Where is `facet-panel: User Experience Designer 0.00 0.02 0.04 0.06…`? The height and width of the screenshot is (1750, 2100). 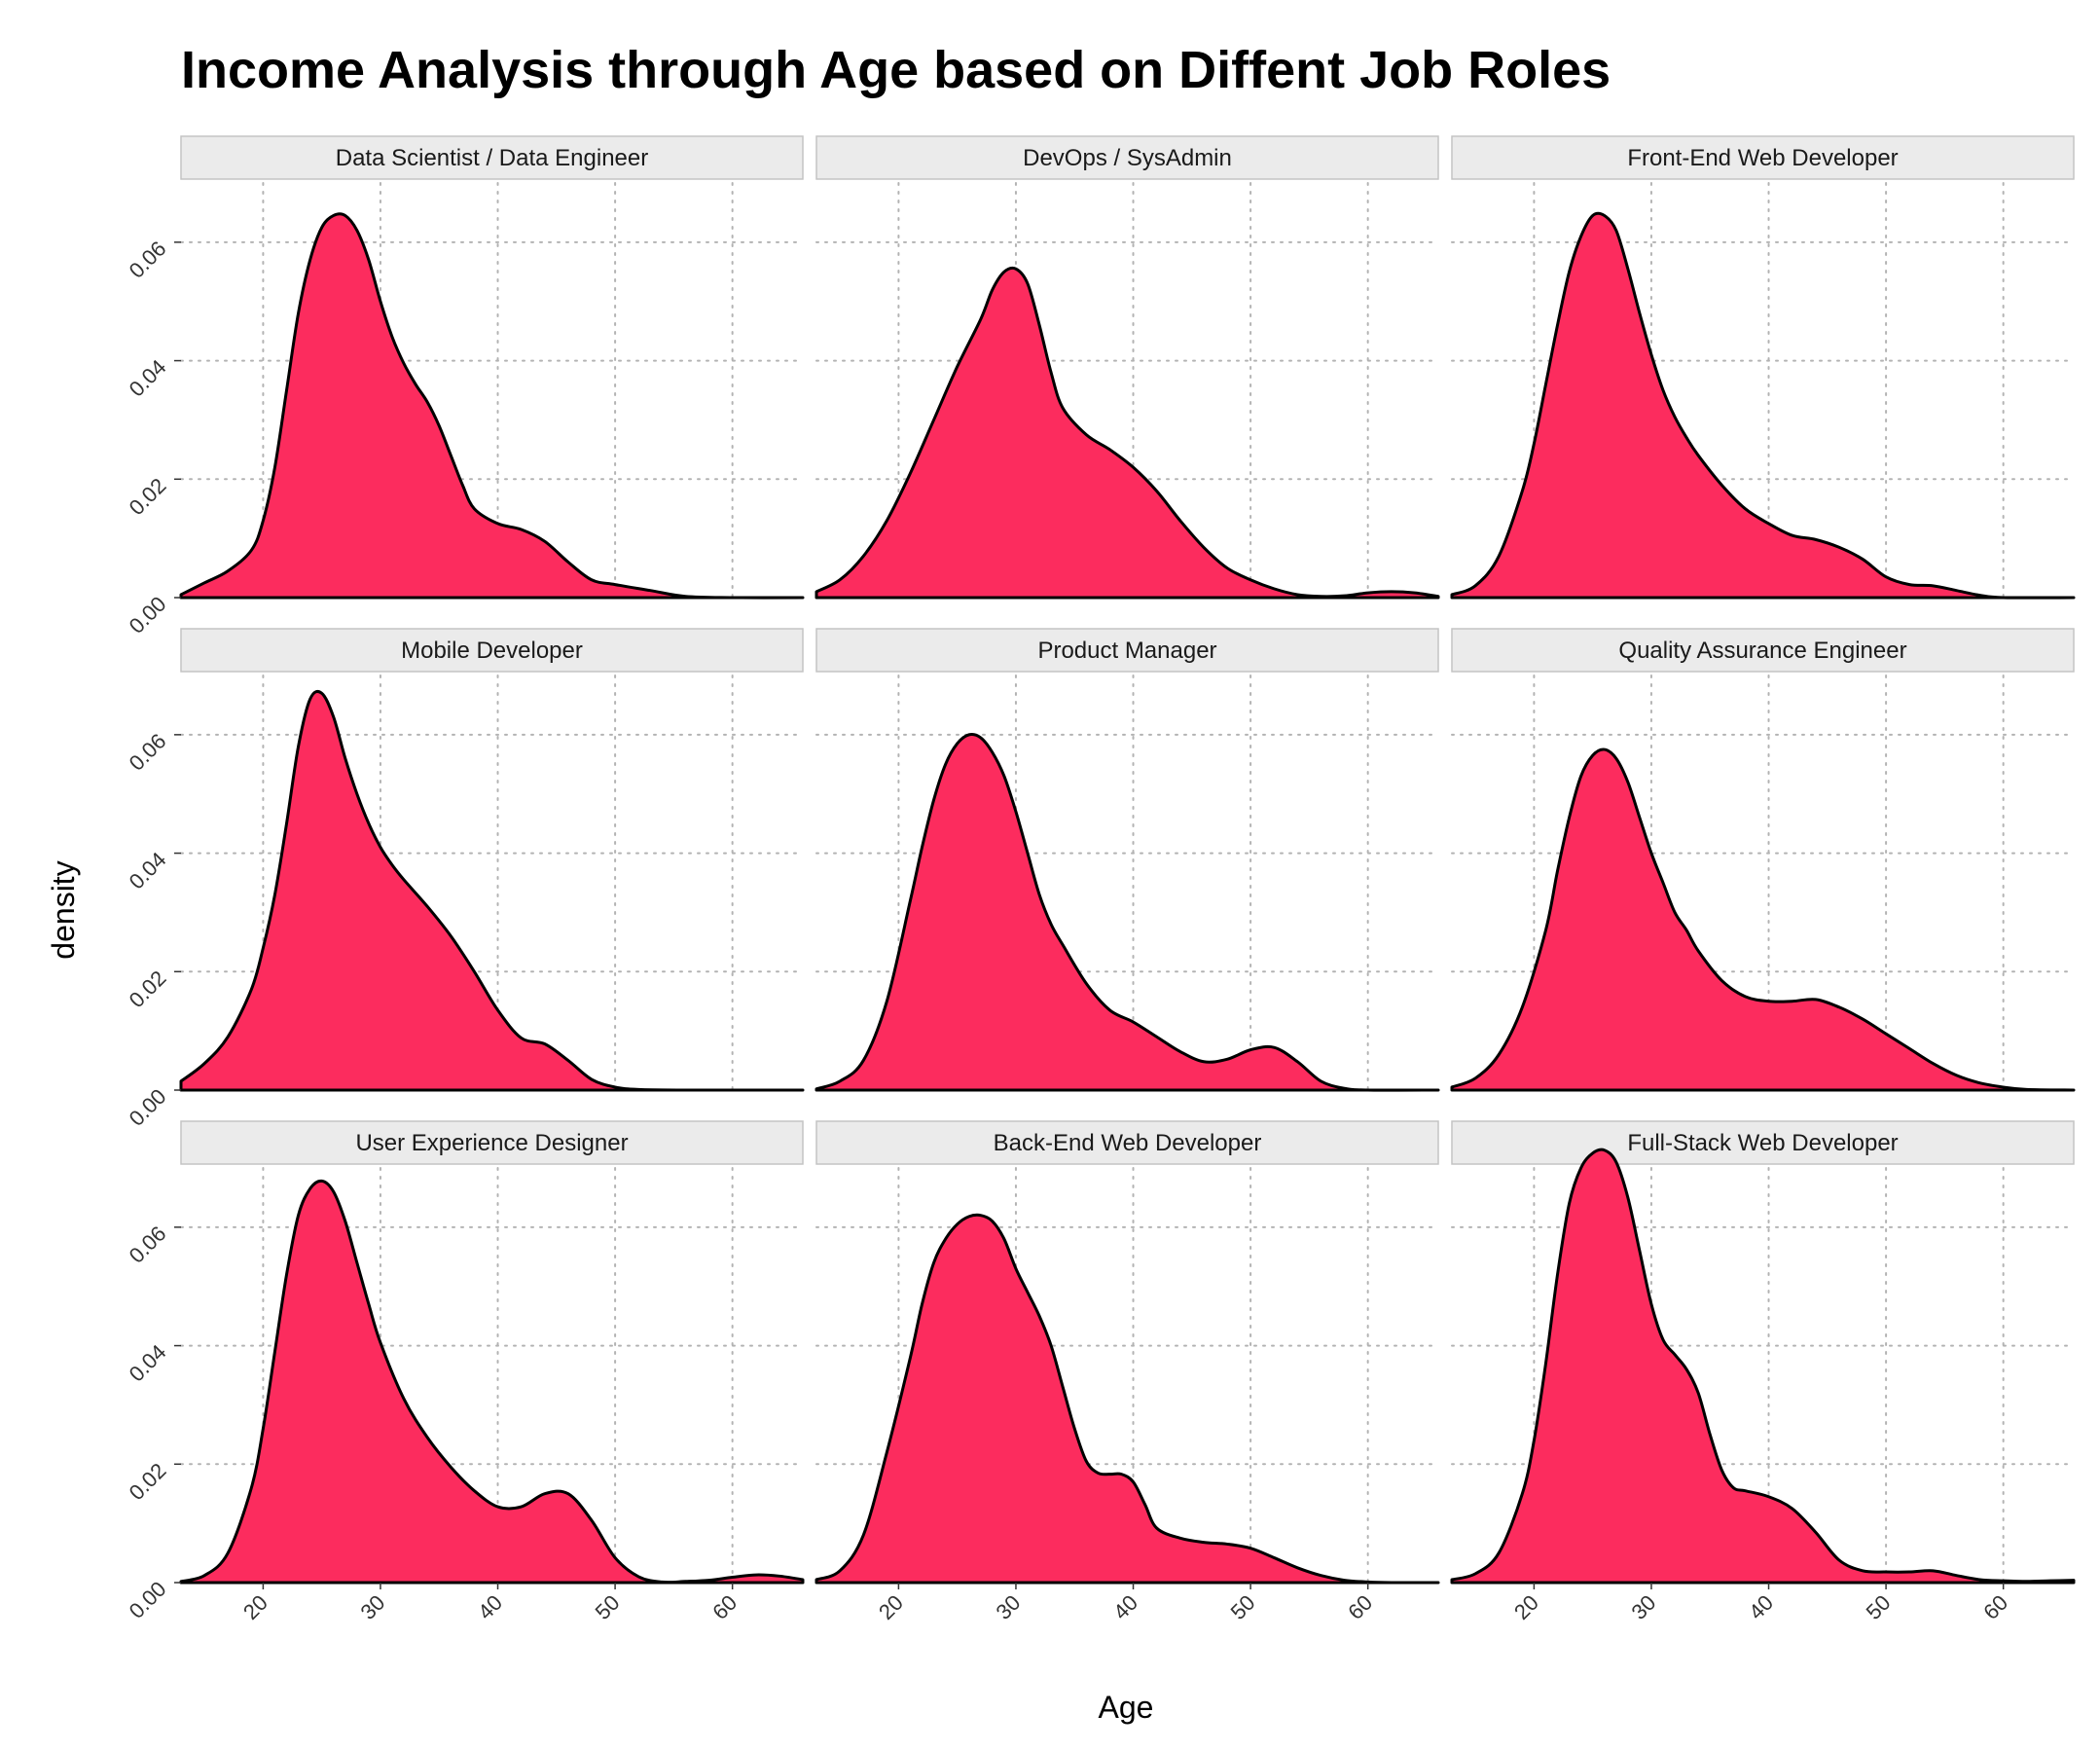
facet-panel: User Experience Designer 0.00 0.02 0.04 0.06… is located at coordinates (465, 1372).